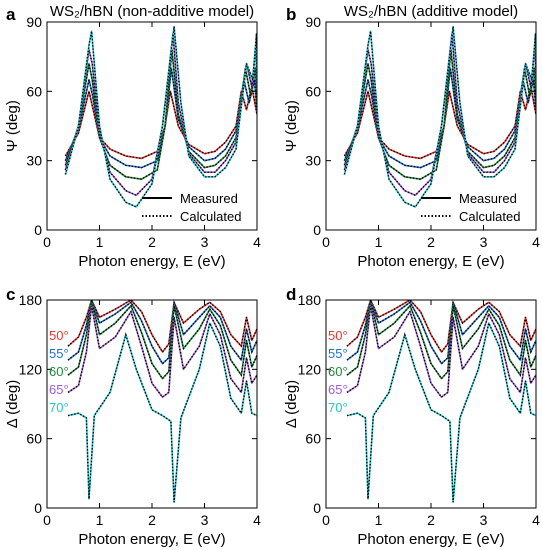 This screenshot has height=550, width=542. I want to click on panel-title: WS₂/hBN (additive model), so click(431, 11).